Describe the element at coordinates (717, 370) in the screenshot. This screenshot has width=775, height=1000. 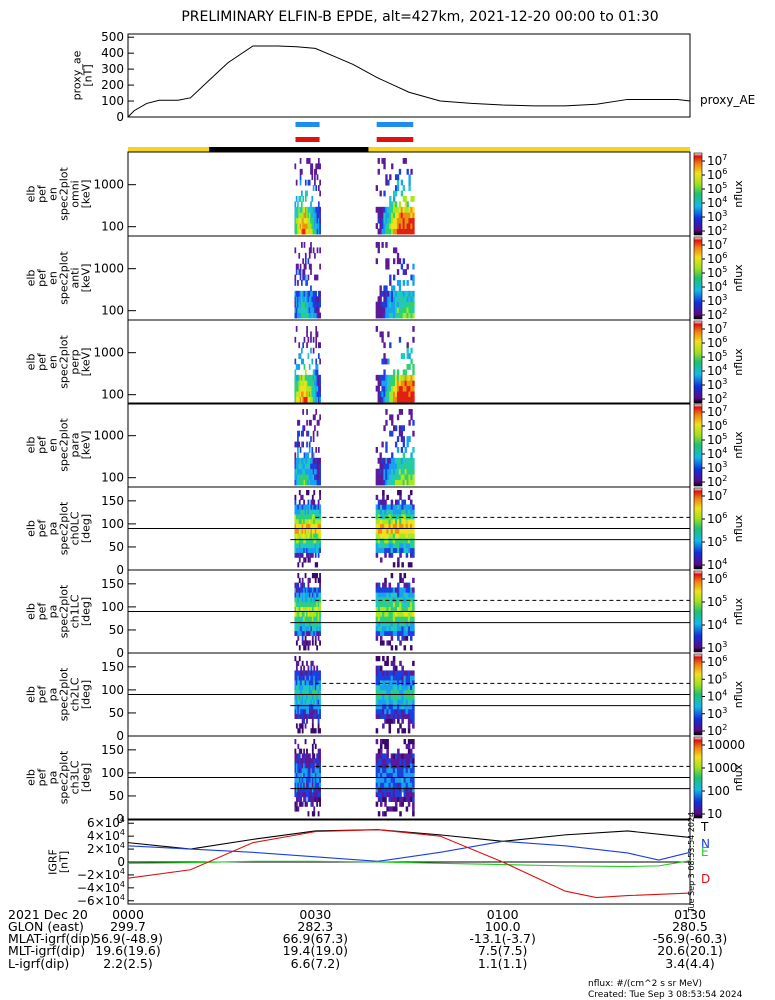
I see `colorbar-tick-label: 104` at that location.